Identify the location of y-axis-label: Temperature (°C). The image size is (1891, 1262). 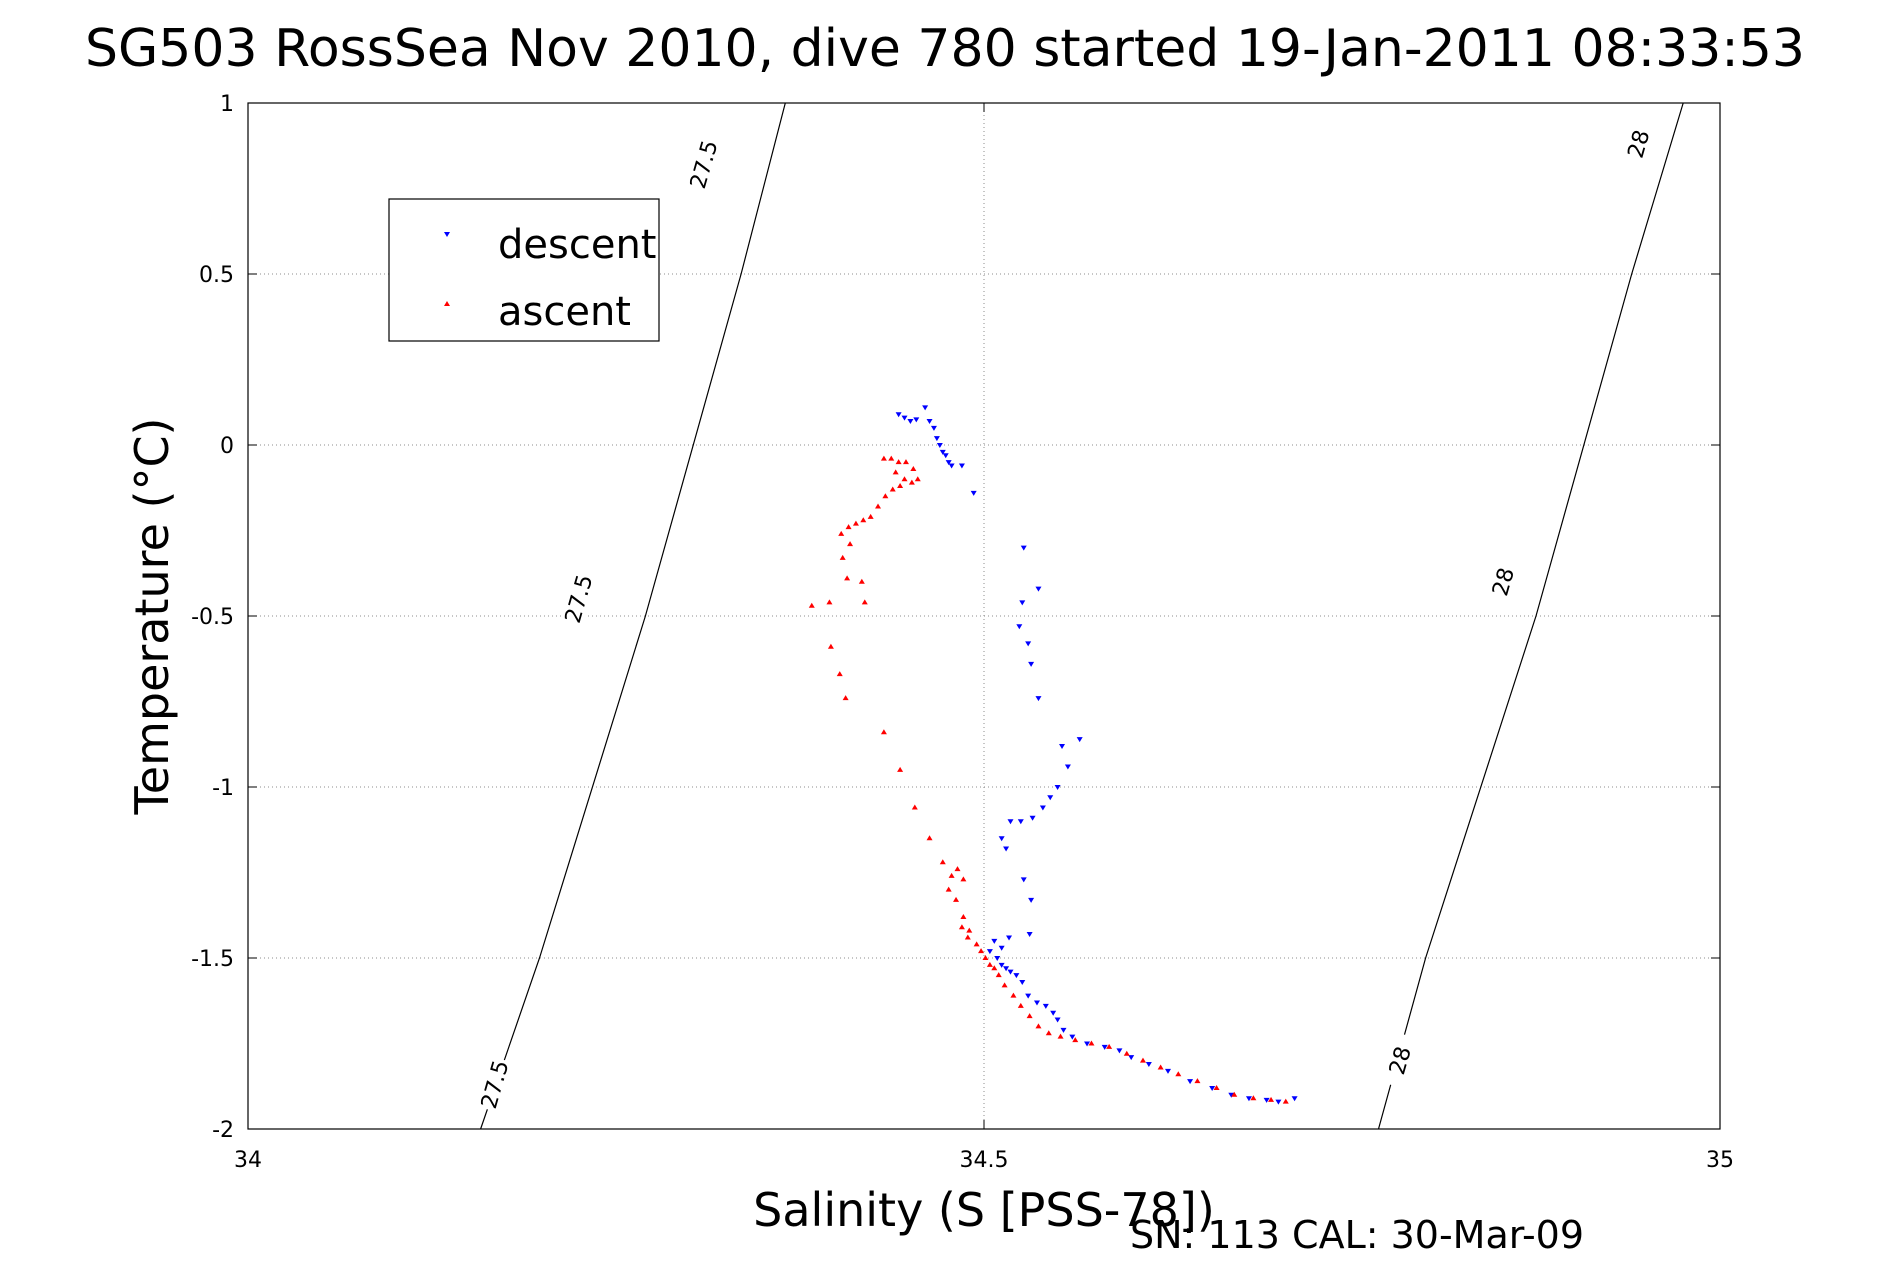
(152, 616).